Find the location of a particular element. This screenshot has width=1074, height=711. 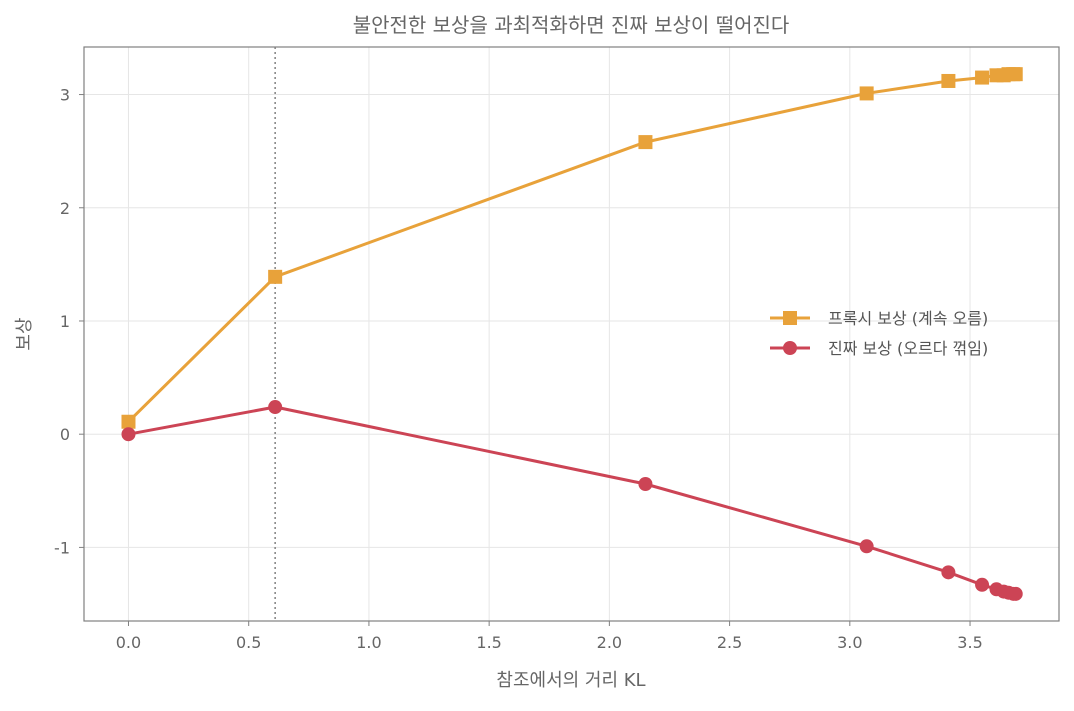

x-tick-label: 1.0 is located at coordinates (368, 642).